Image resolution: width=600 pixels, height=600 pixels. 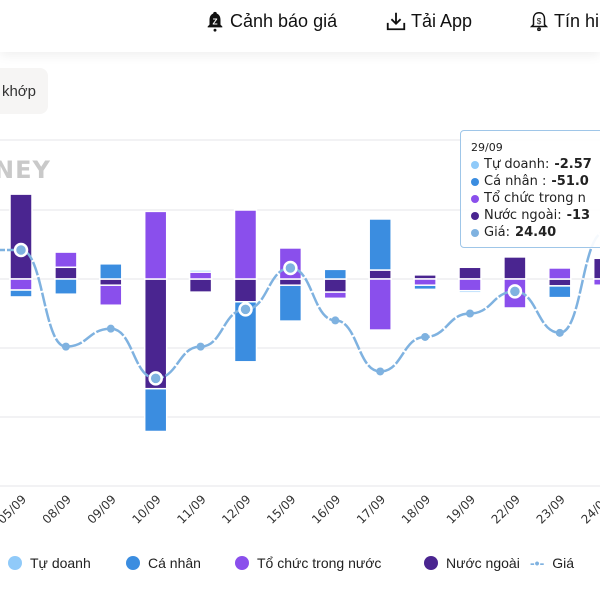 I want to click on tooltip-label: Cá nhân :, so click(x=515, y=181).